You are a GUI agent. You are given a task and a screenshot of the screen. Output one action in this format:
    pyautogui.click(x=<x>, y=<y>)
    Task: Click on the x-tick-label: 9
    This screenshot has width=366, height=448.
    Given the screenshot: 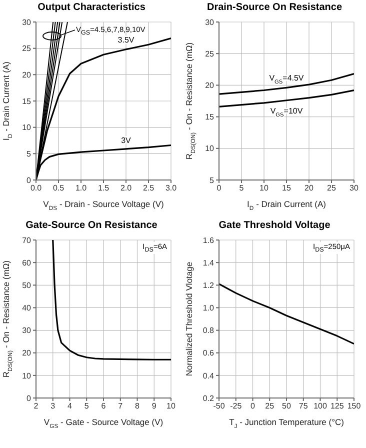 What is the action you would take?
    pyautogui.click(x=154, y=406)
    